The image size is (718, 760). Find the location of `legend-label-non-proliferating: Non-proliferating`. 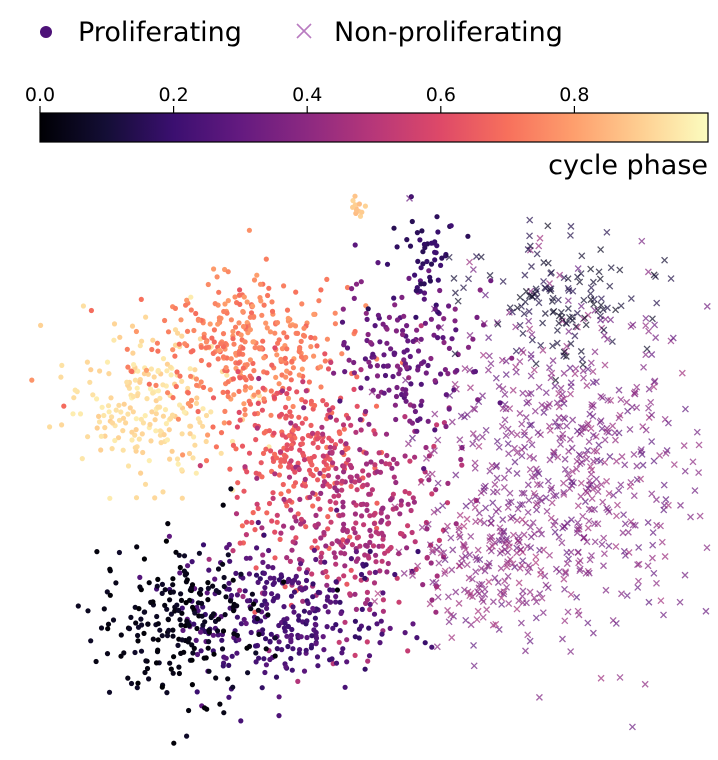

legend-label-non-proliferating: Non-proliferating is located at coordinates (448, 32).